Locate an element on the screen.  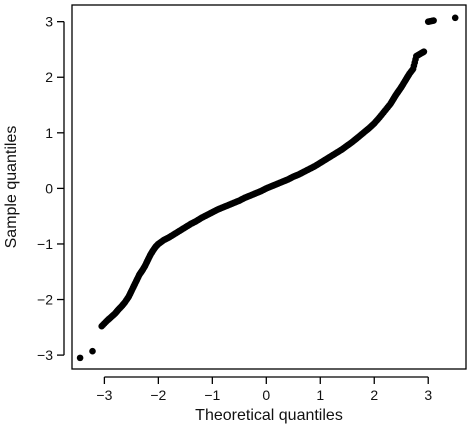
y-axis: −3 −2 −1 0 1 2 3 is located at coordinates (51, 188).